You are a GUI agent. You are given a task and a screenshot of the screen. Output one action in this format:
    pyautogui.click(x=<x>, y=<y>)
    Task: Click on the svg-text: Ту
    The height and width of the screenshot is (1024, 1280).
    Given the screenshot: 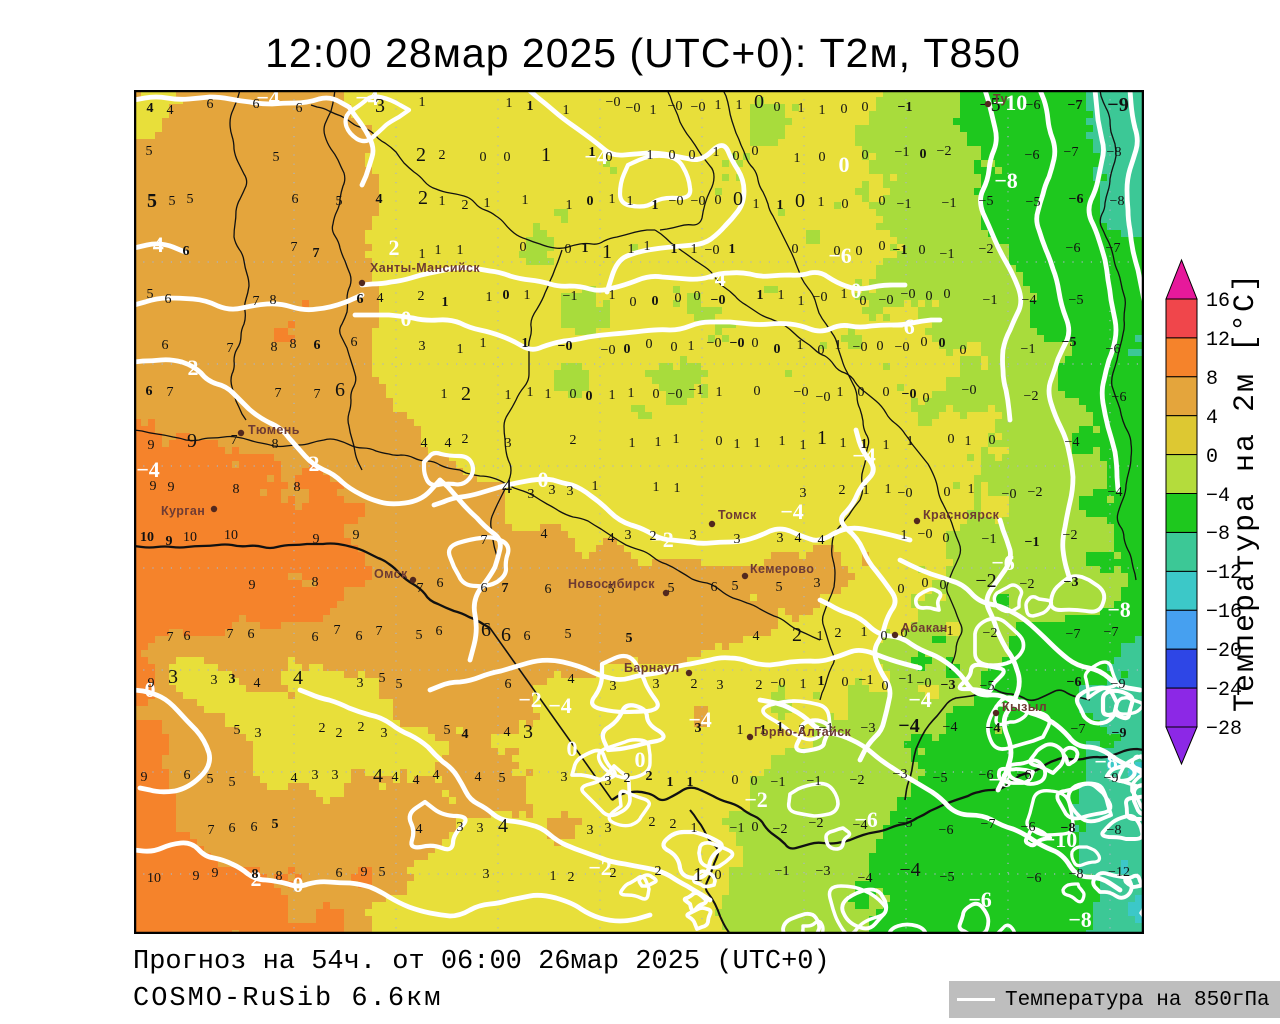 What is the action you would take?
    pyautogui.click(x=1000, y=99)
    